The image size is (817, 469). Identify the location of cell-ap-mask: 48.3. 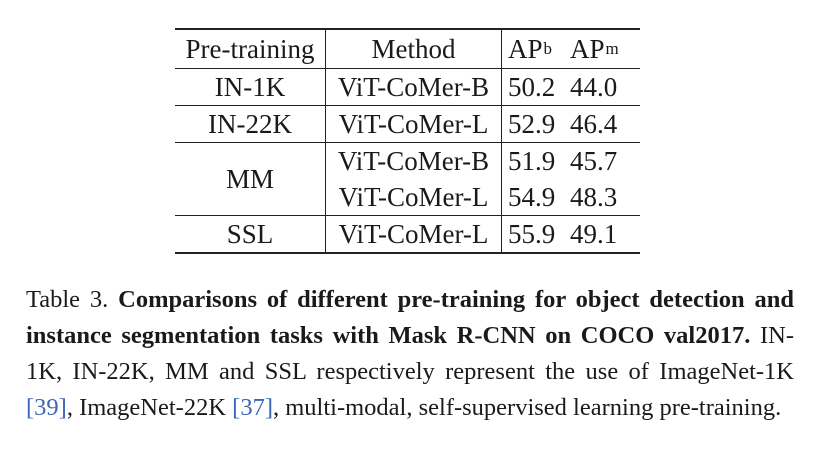
(594, 196).